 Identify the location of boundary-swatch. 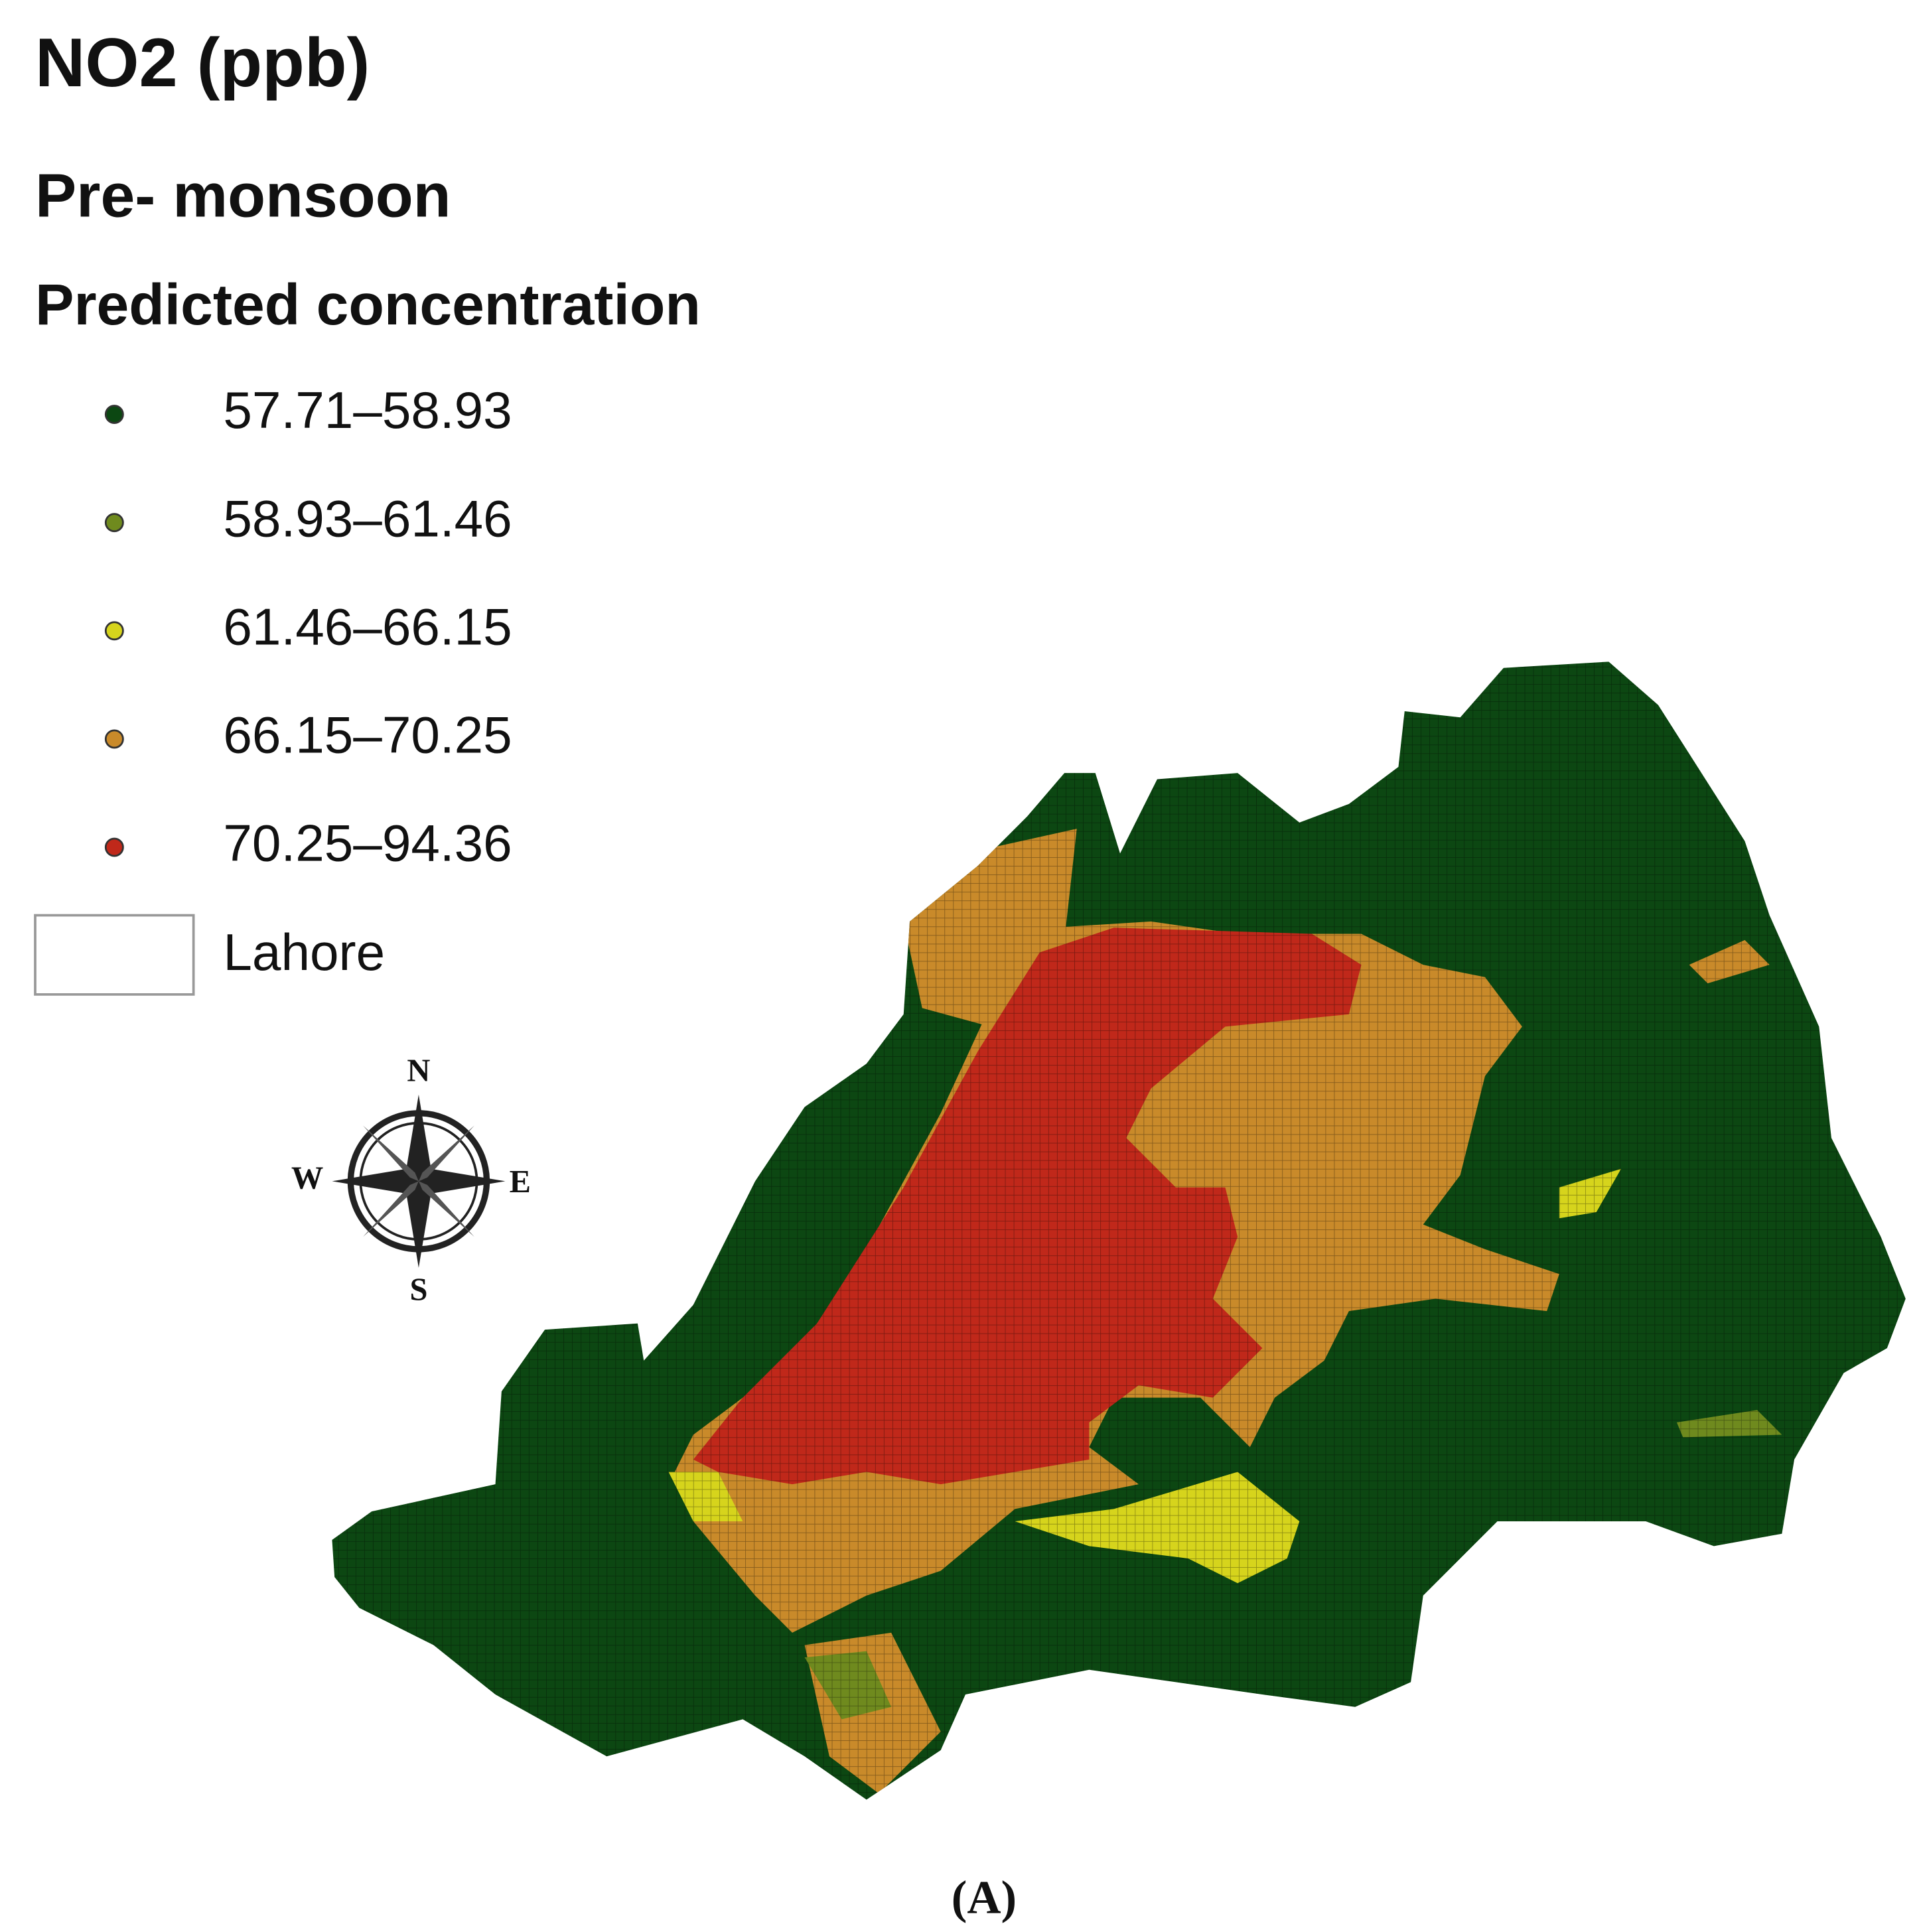
(114, 955).